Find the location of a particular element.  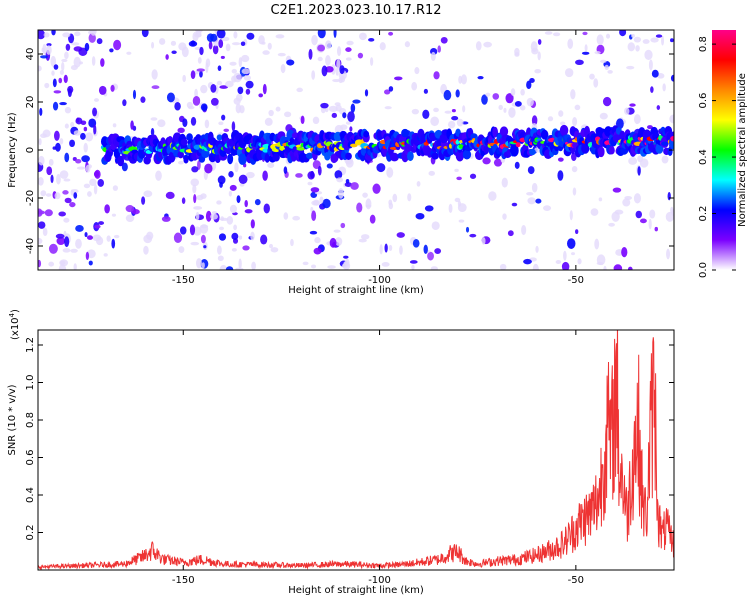

x-tick-label: -50 is located at coordinates (576, 580).